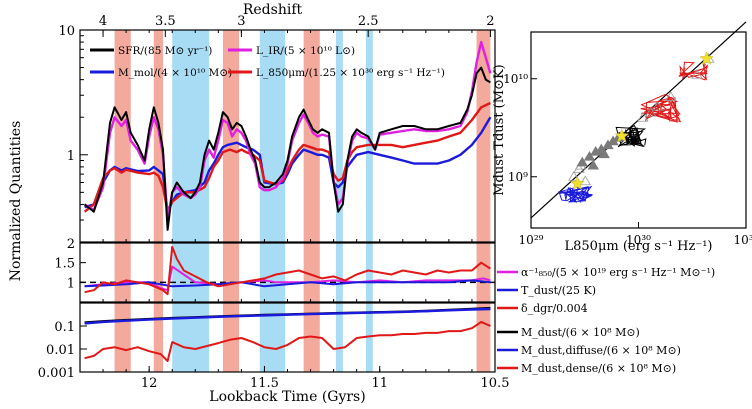 Image resolution: width=752 pixels, height=409 pixels. I want to click on y-tick-label-mid: 1.5, so click(64, 264).